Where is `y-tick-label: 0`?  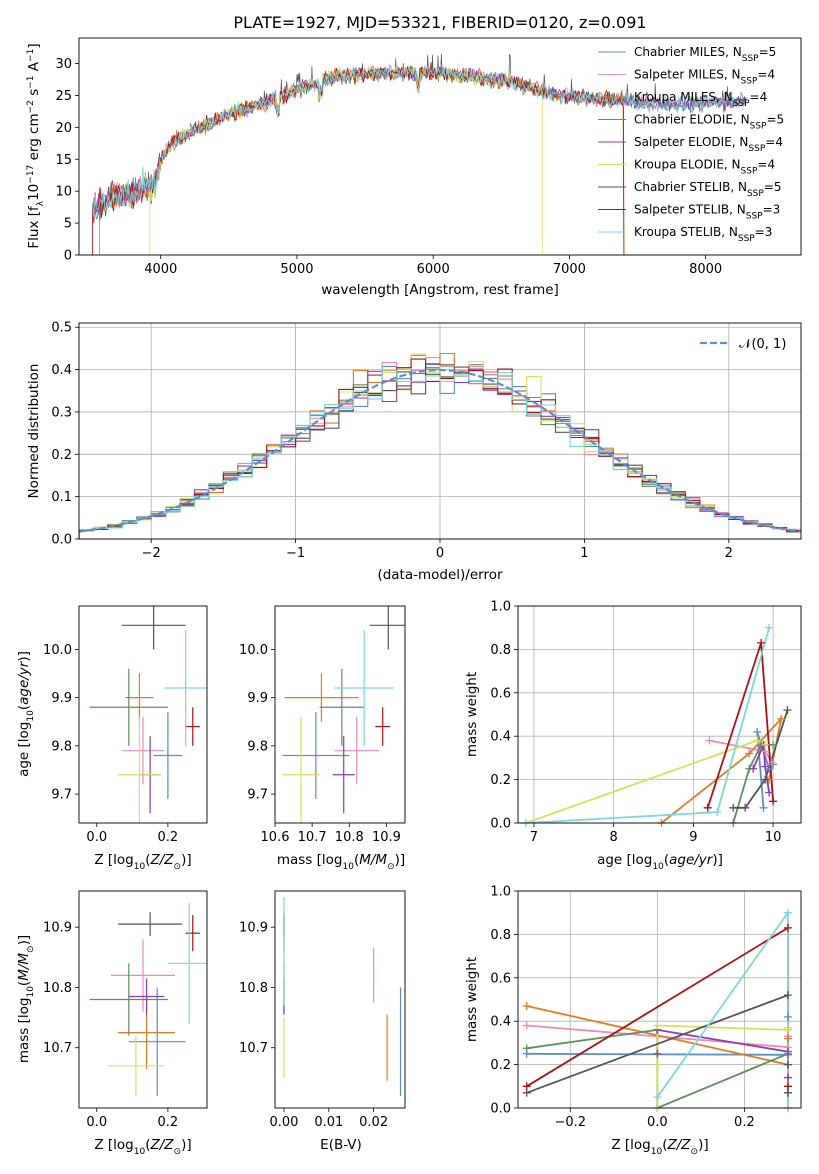 y-tick-label: 0 is located at coordinates (68, 256).